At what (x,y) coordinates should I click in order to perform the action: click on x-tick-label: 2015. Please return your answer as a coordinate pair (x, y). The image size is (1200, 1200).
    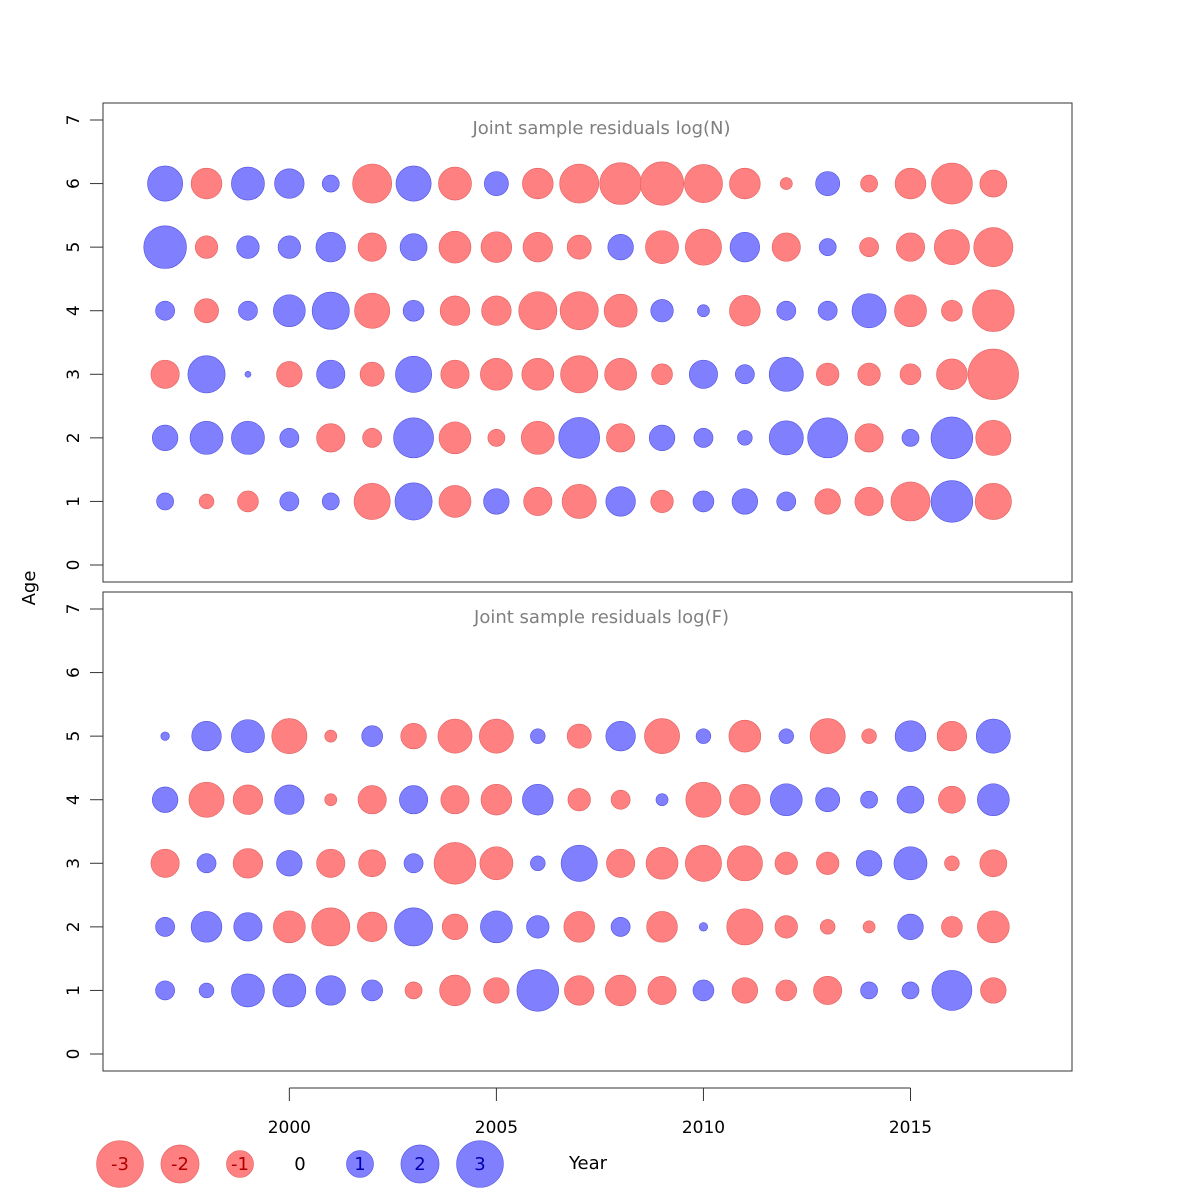
    Looking at the image, I should click on (910, 1128).